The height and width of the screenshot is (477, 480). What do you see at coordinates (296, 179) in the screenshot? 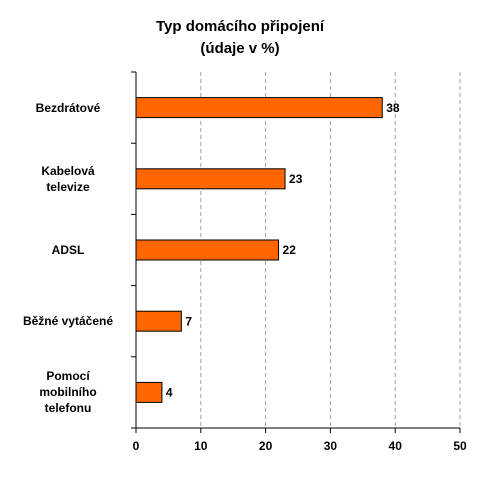
I see `value-label: 23` at bounding box center [296, 179].